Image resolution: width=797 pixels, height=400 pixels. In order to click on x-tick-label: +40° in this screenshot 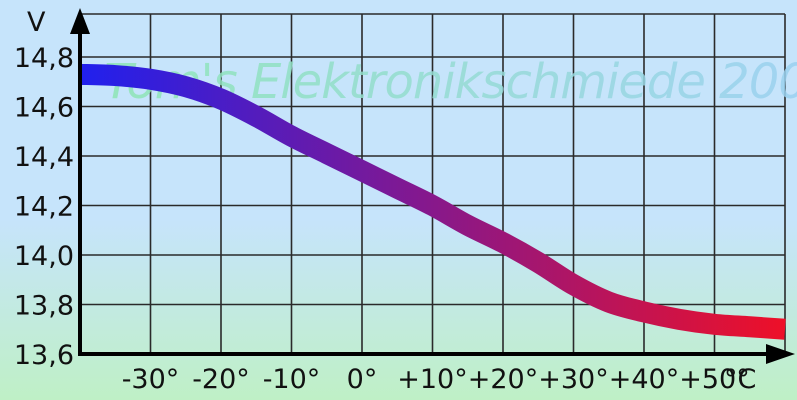, I will do `click(644, 379)`.